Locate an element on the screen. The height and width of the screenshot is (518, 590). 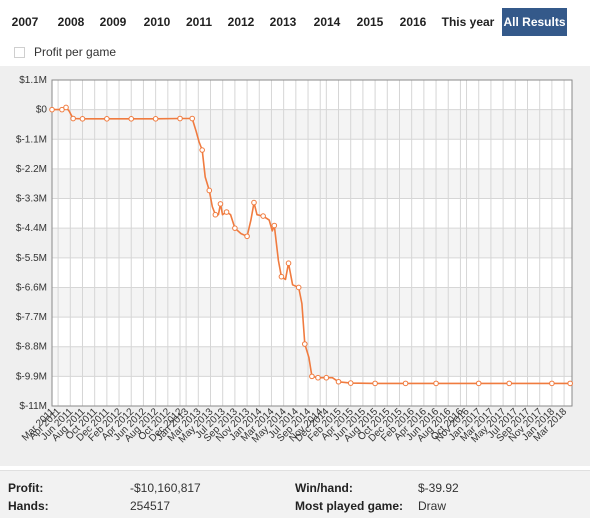
tab-2011: 2011 is located at coordinates (199, 22).